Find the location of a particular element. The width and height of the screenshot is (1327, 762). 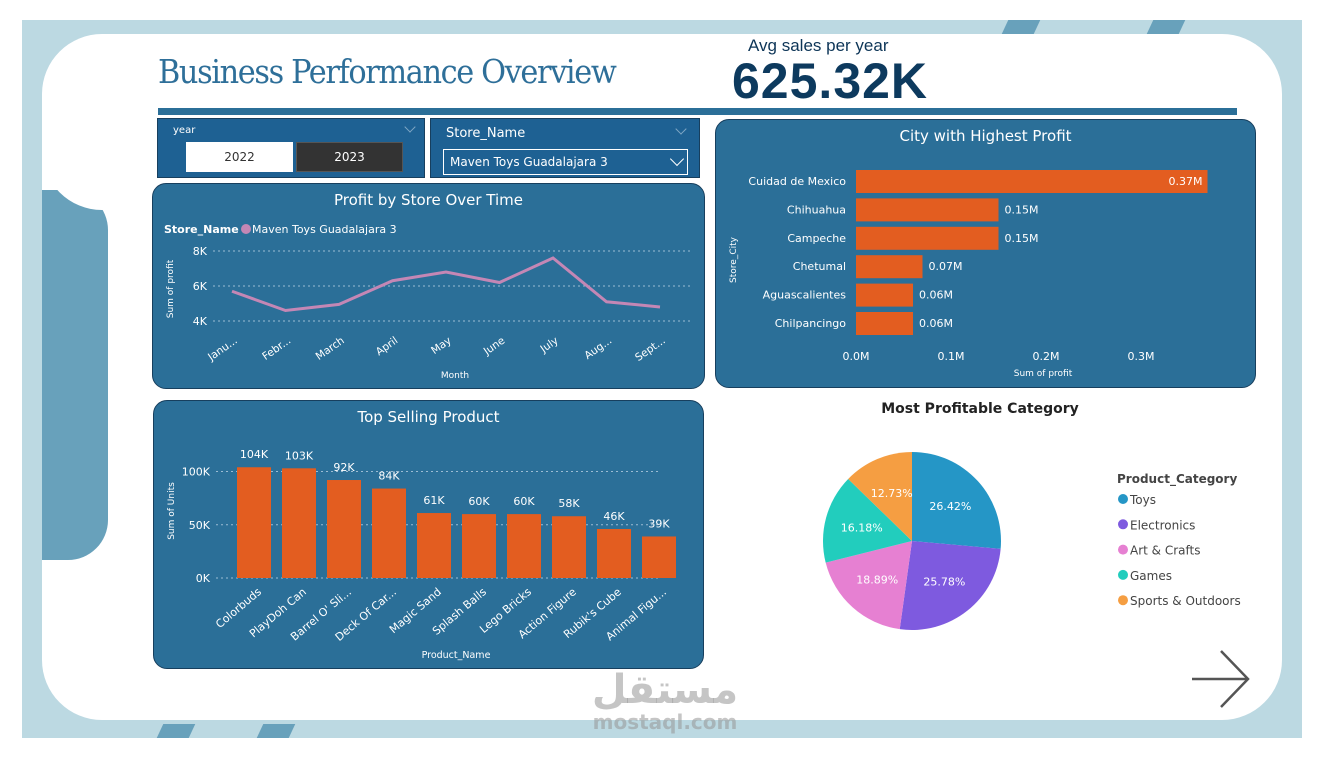

legend-item: Maven Toys Guadalajara 3 is located at coordinates (324, 229).